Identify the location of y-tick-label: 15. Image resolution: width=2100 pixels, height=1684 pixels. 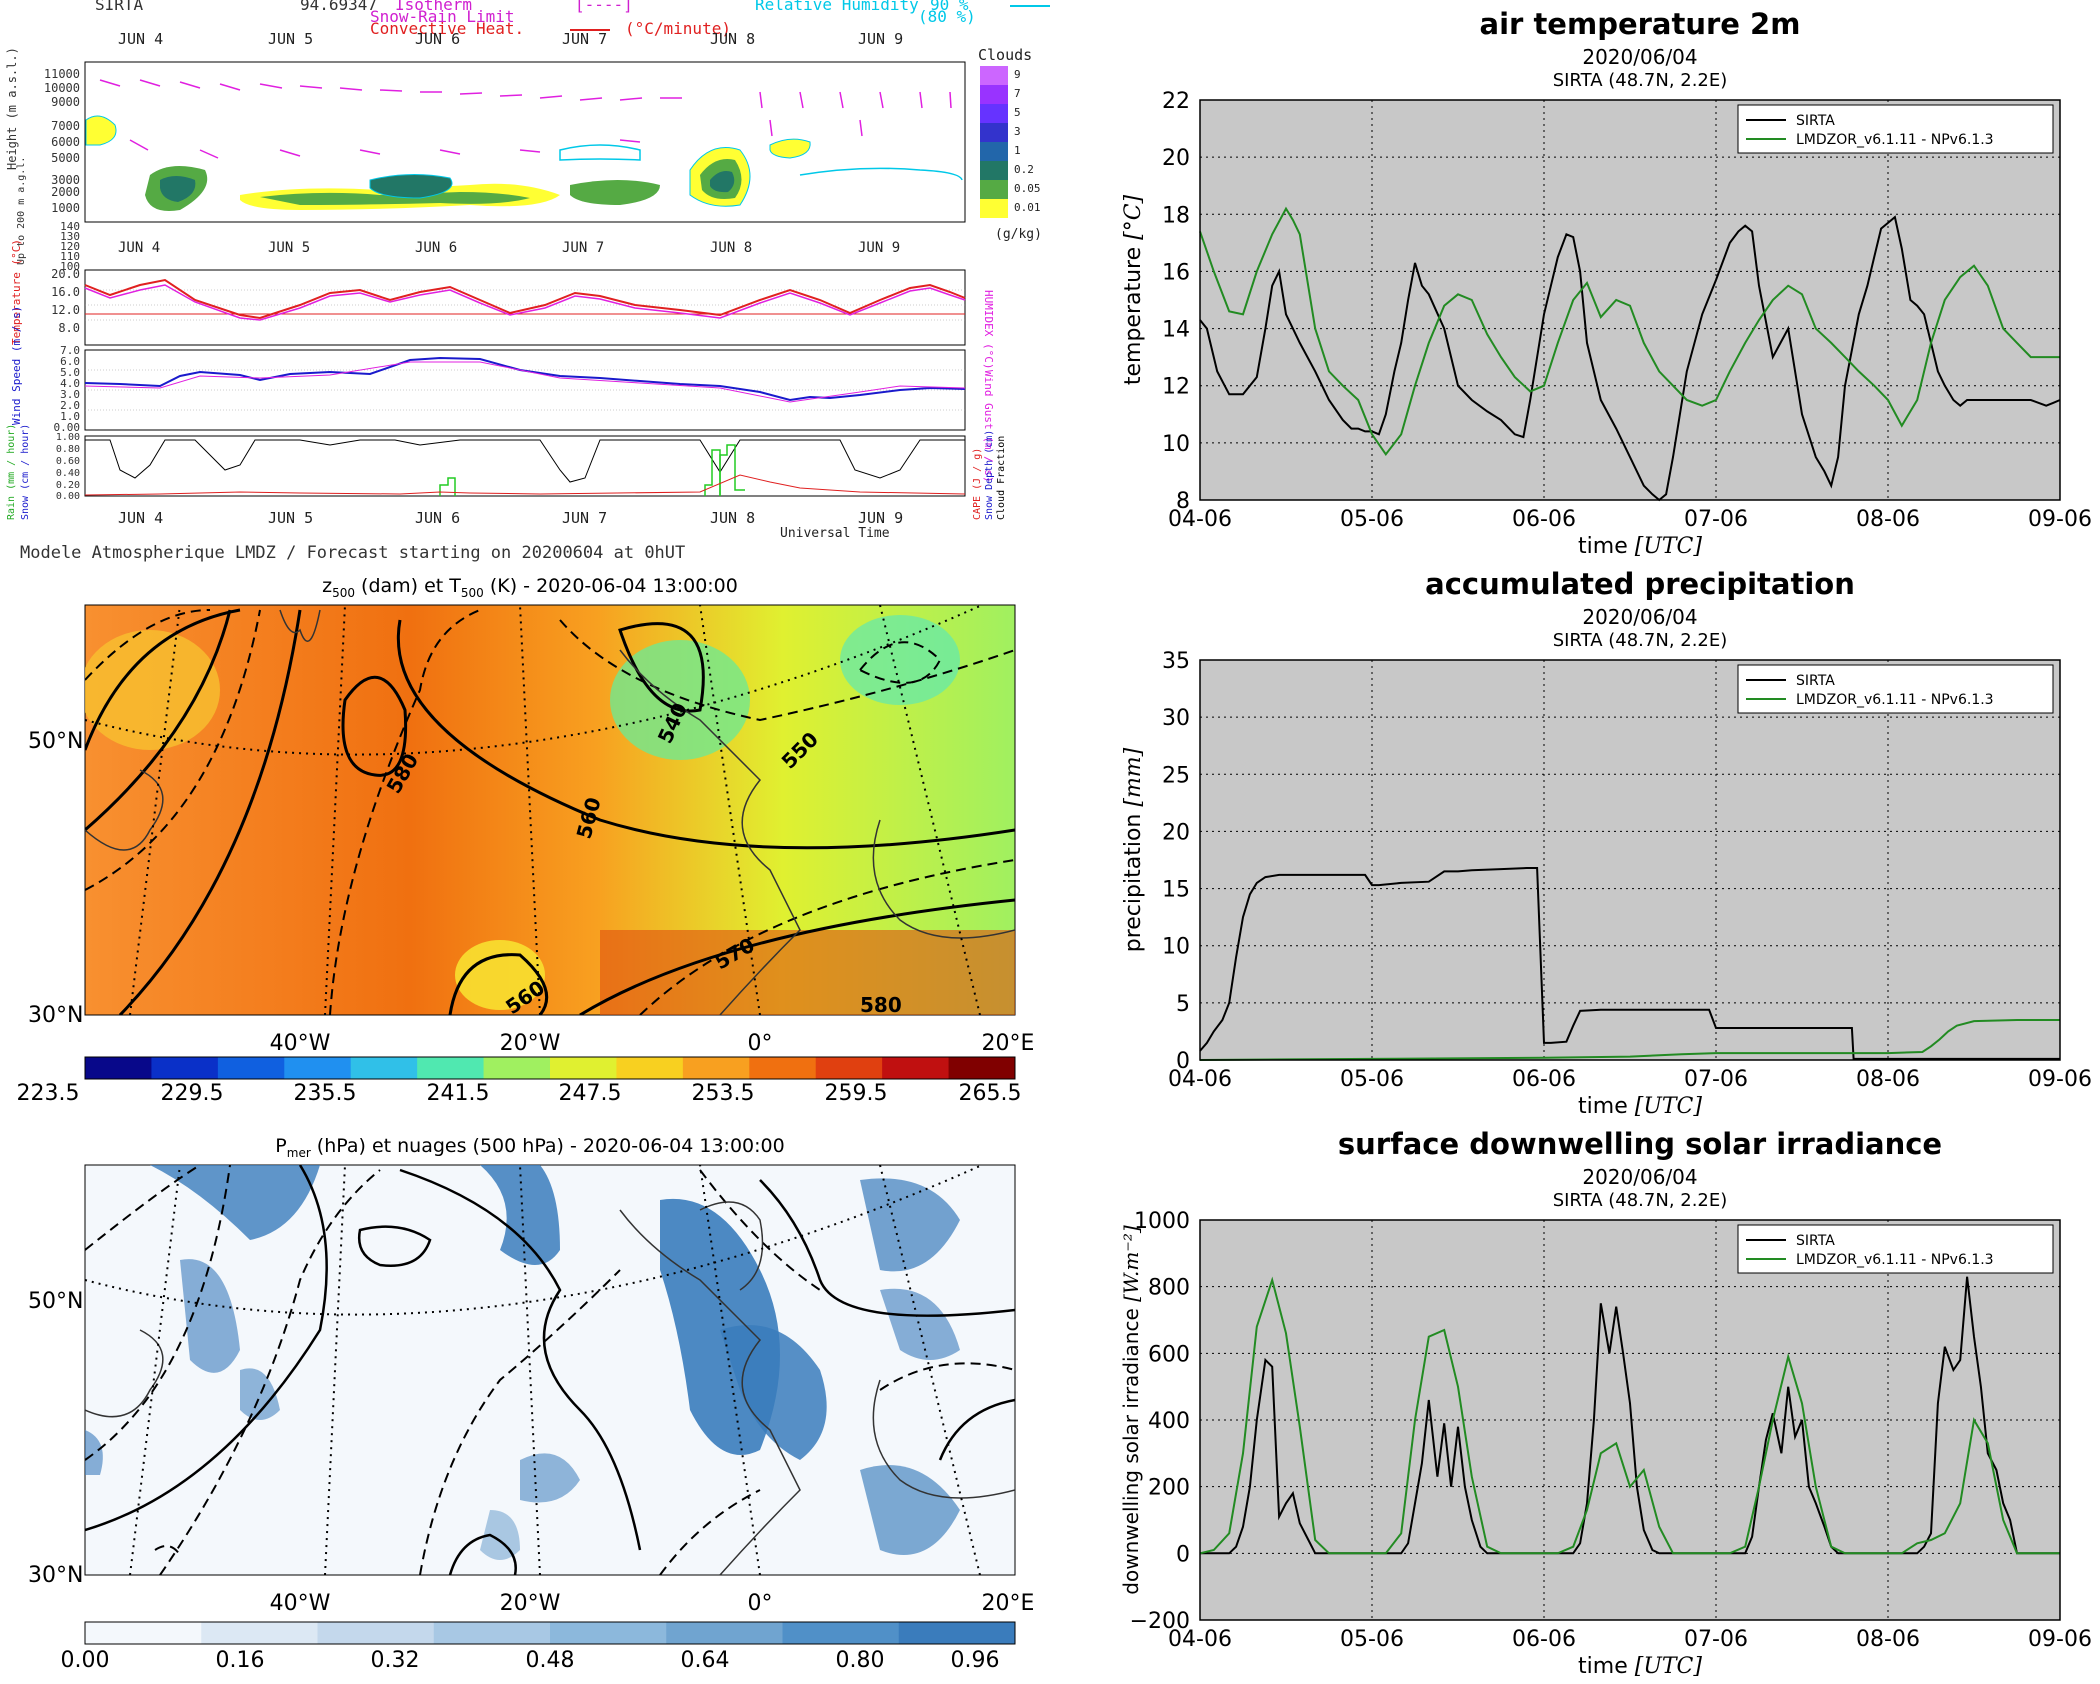
(1176, 890).